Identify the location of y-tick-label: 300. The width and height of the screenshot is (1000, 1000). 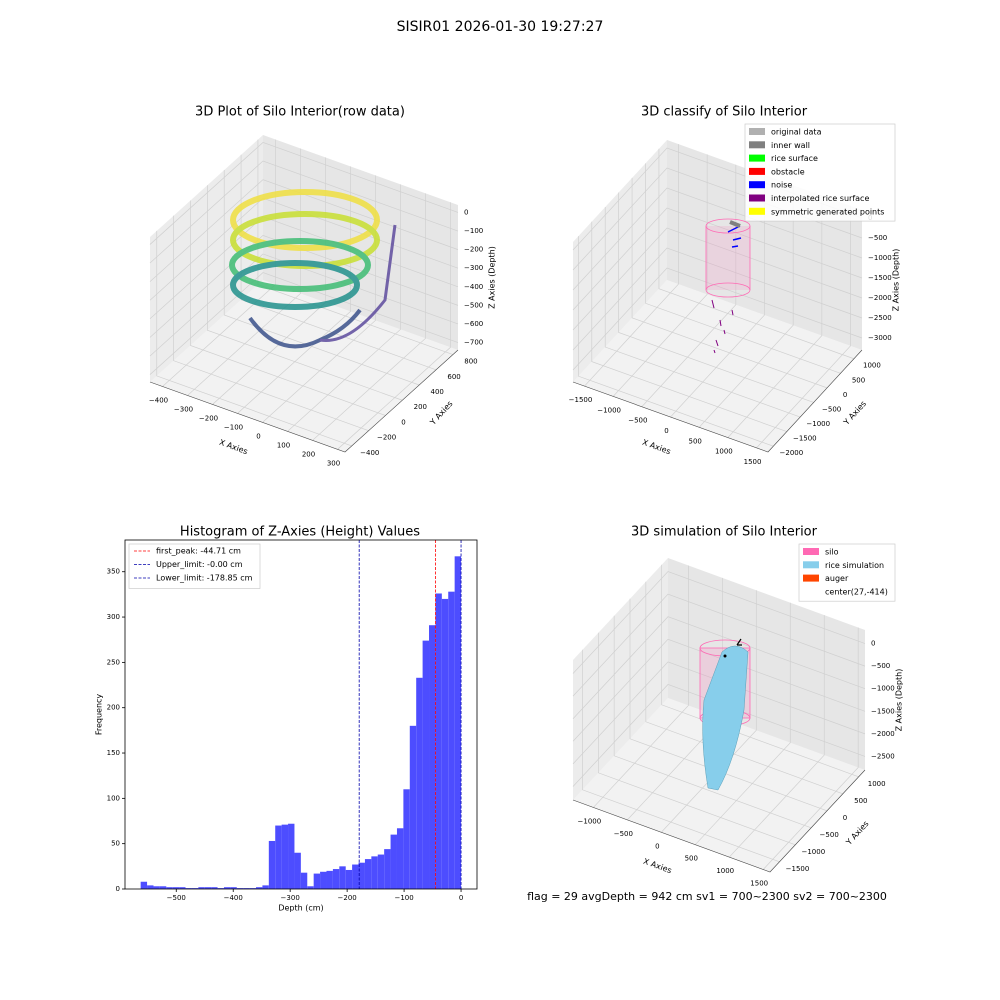
(113, 617).